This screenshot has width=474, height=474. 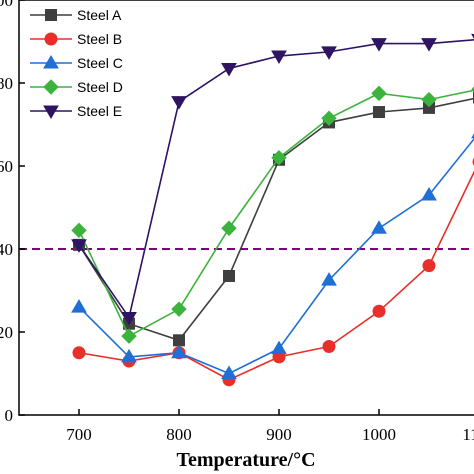 I want to click on x-tick-label: 700, so click(x=79, y=434).